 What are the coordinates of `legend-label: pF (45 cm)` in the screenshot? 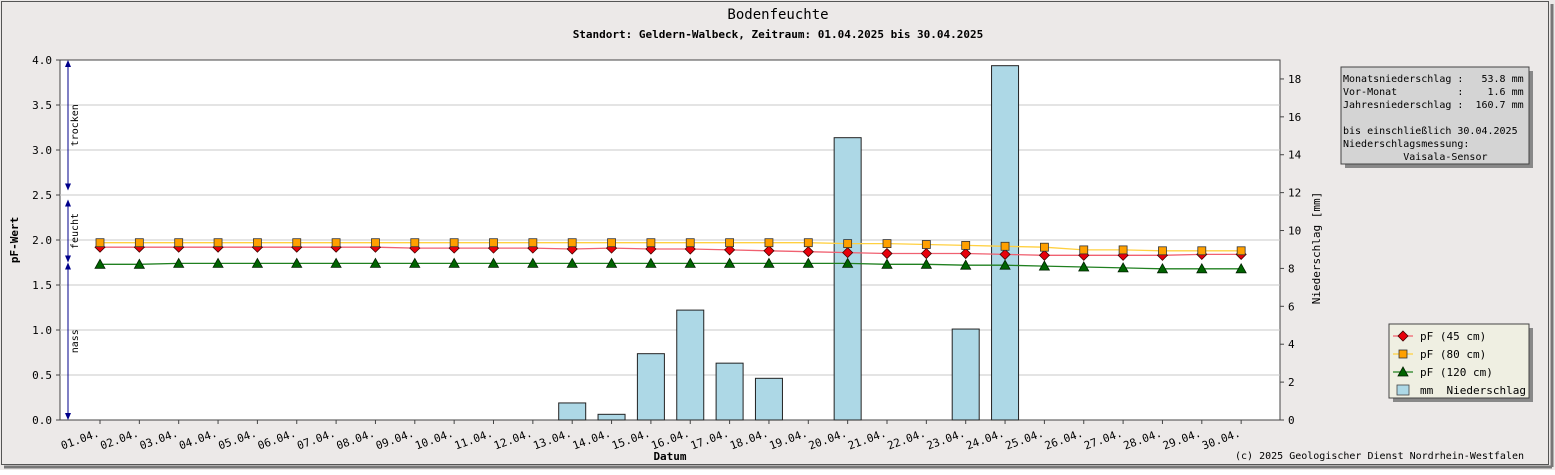 It's located at (1453, 336).